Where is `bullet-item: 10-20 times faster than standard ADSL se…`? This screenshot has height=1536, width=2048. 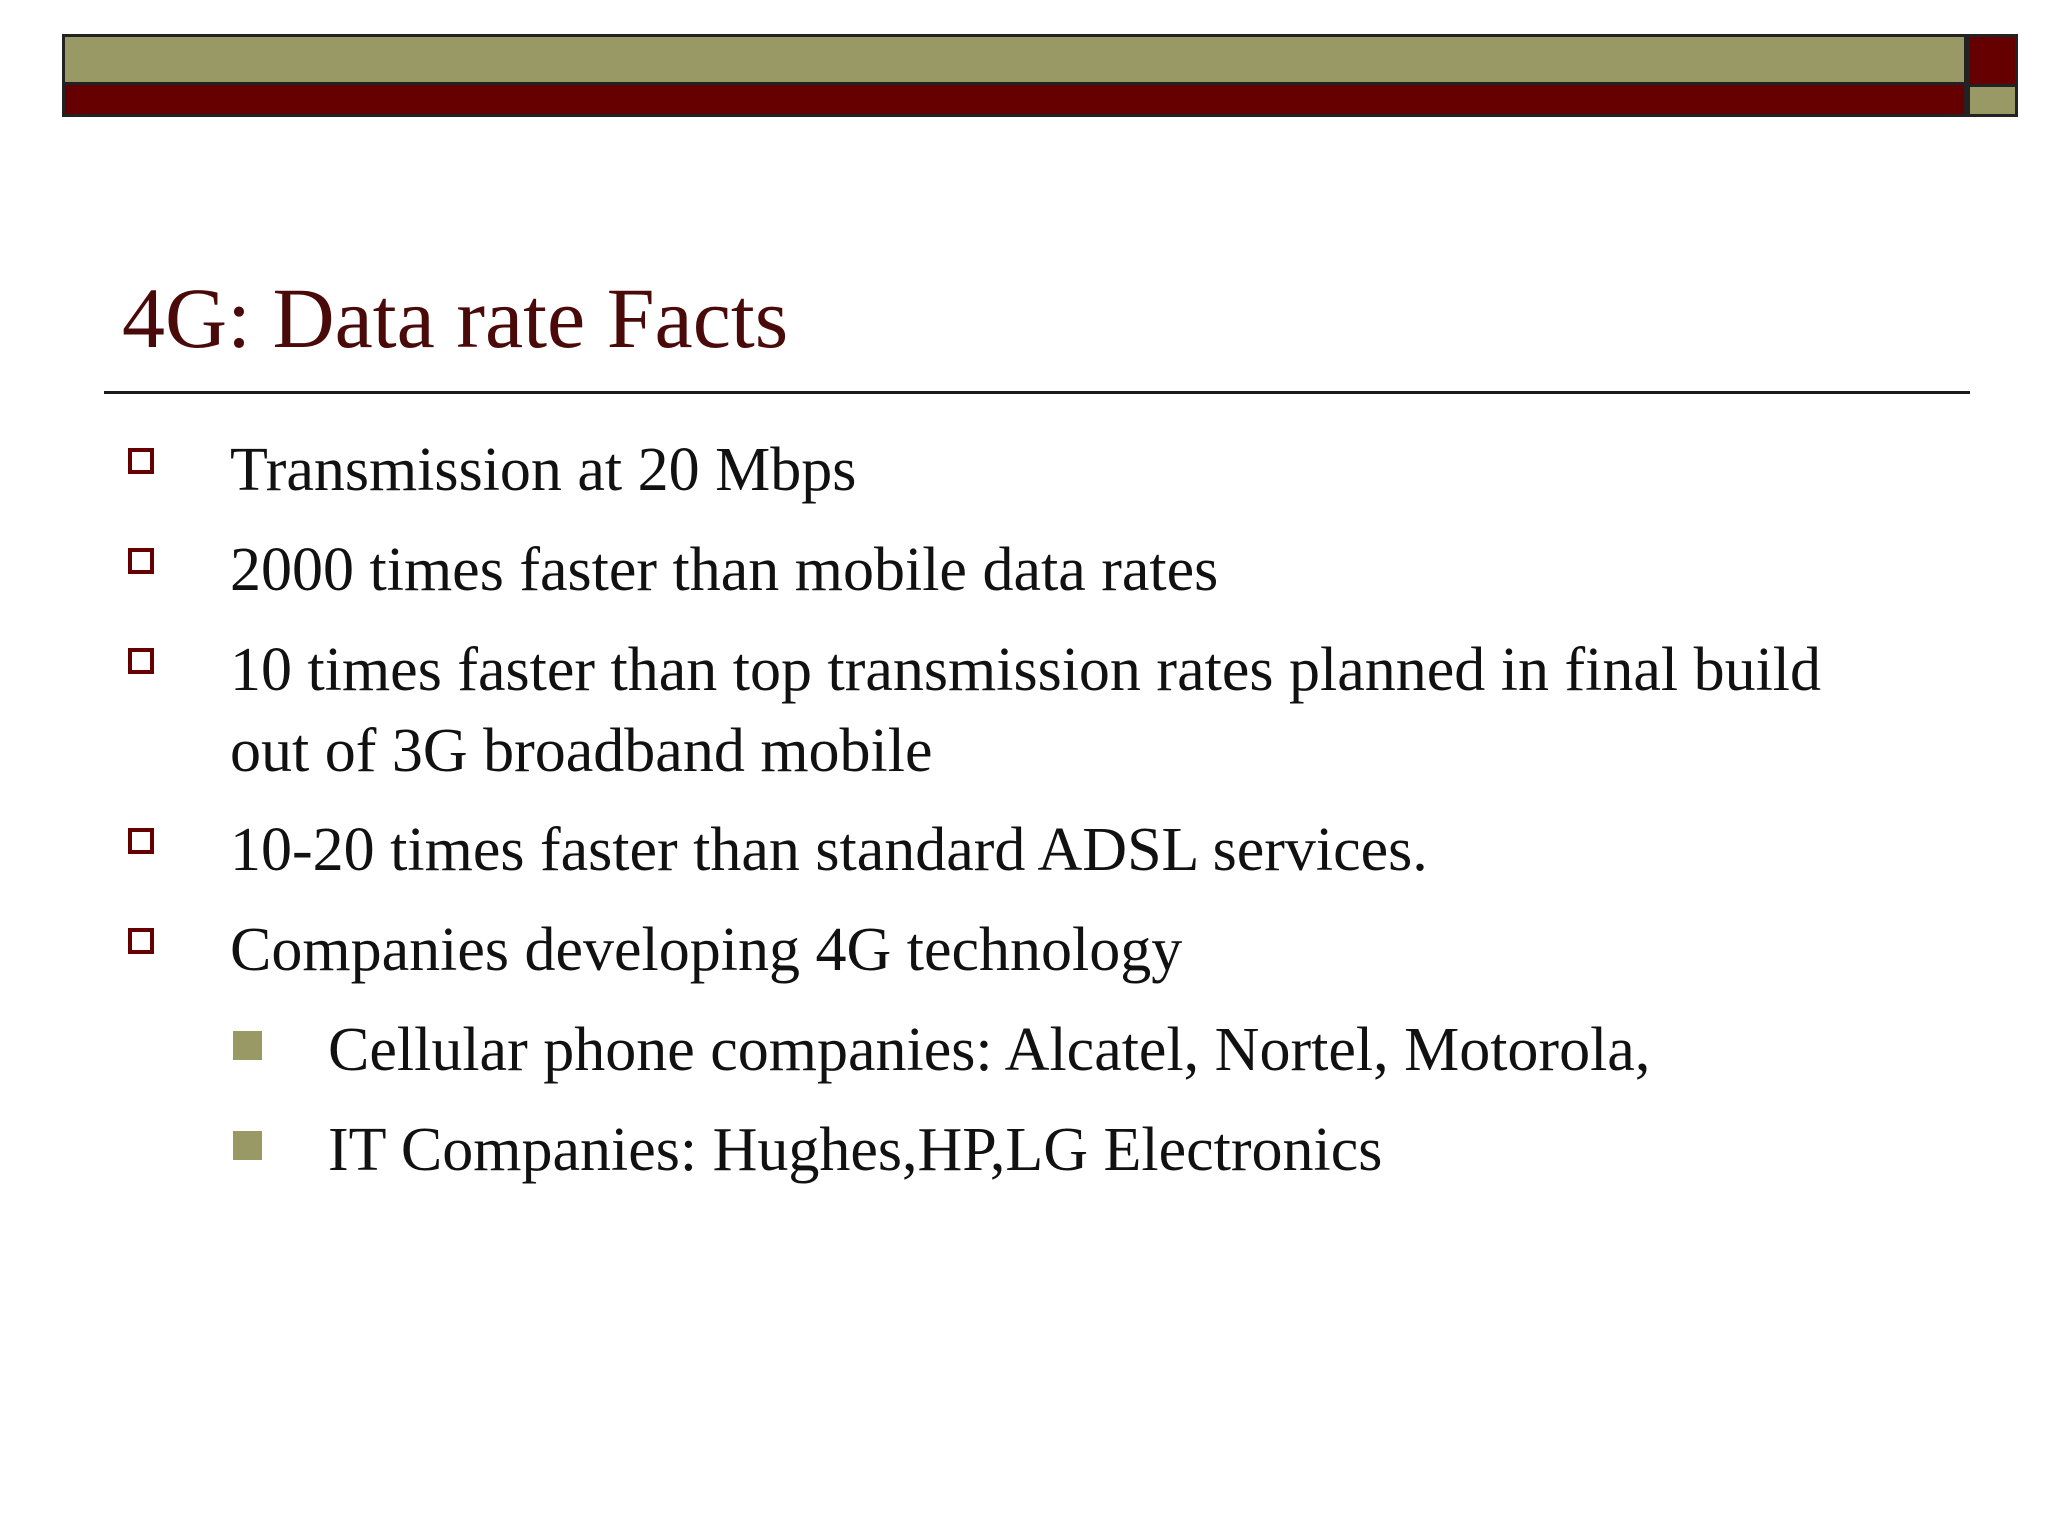
bullet-item: 10-20 times faster than standard ADSL se… is located at coordinates (829, 850).